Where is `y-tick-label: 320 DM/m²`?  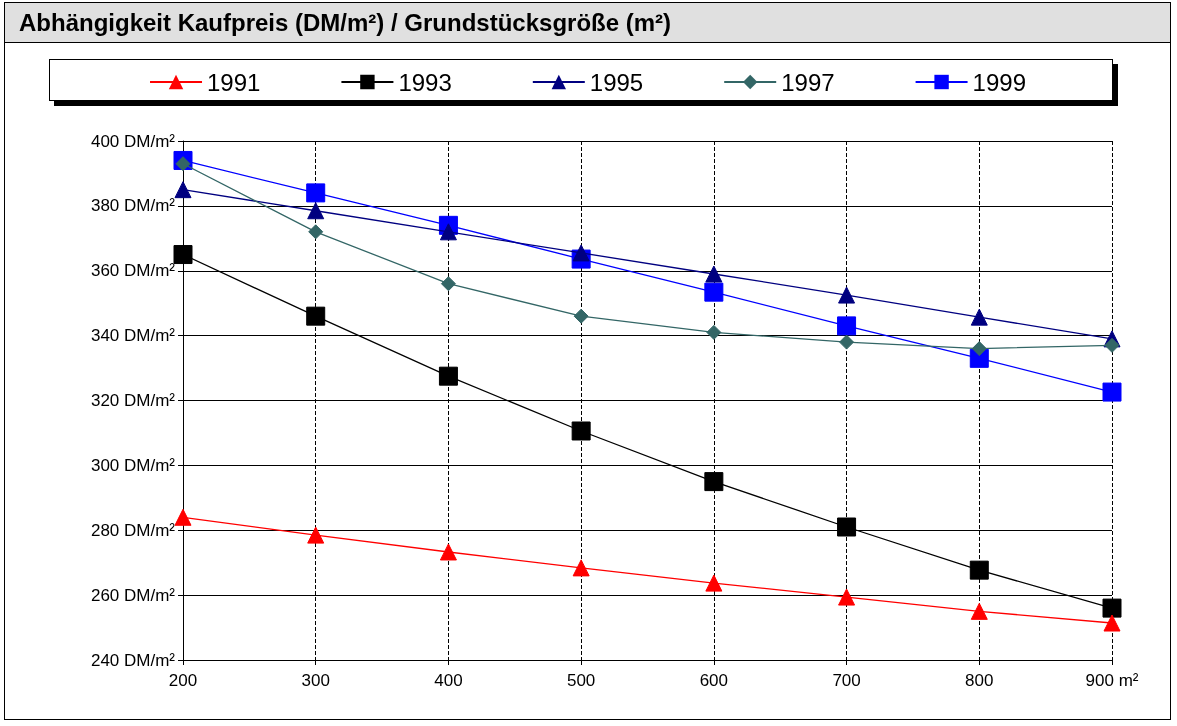
y-tick-label: 320 DM/m² is located at coordinates (133, 400).